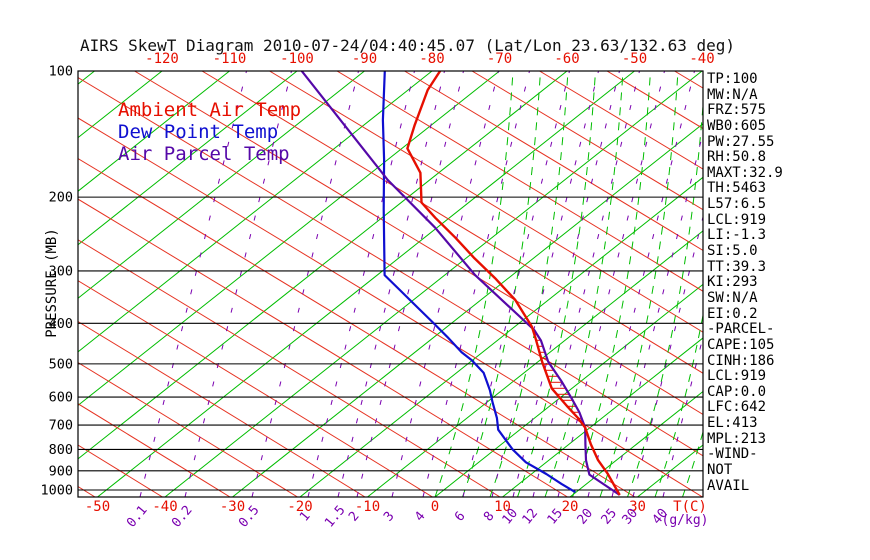 The width and height of the screenshot is (870, 560). Describe the element at coordinates (737, 235) in the screenshot. I see `stat-line: LI:-1.3` at that location.